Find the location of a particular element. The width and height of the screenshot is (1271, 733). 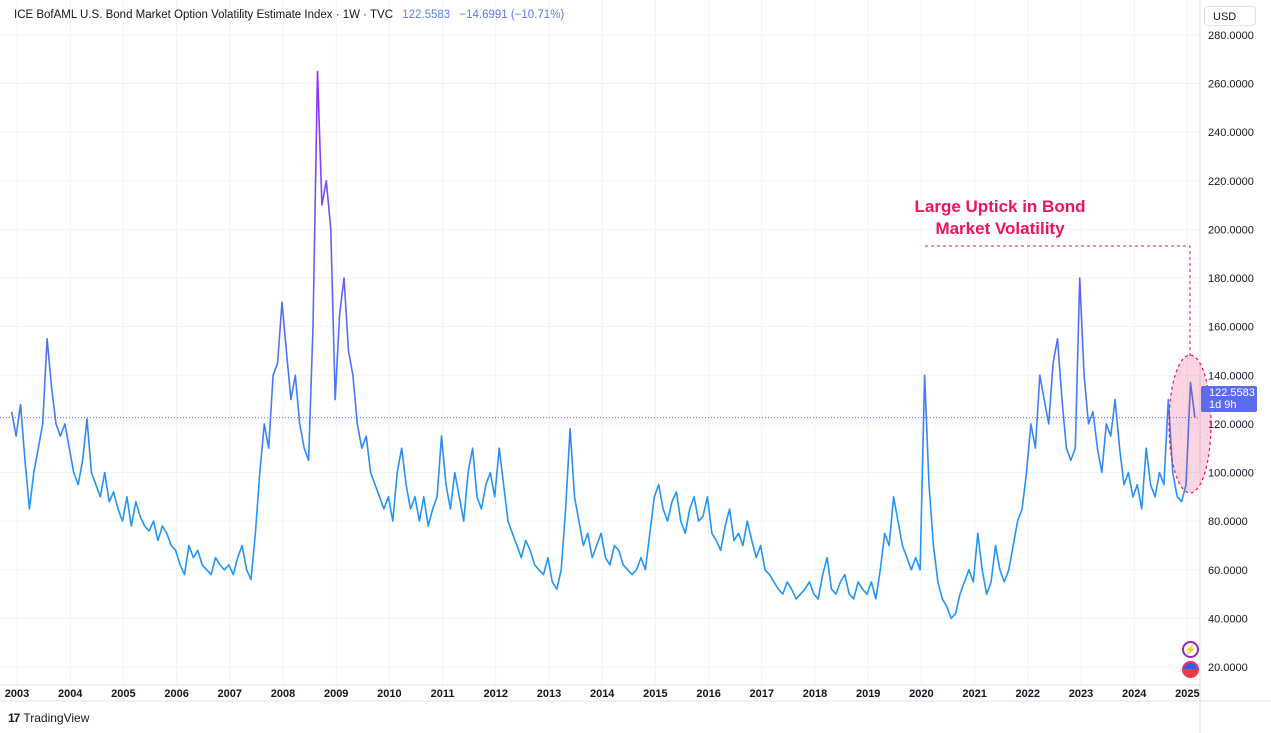

currency-button: USD is located at coordinates (1230, 16).